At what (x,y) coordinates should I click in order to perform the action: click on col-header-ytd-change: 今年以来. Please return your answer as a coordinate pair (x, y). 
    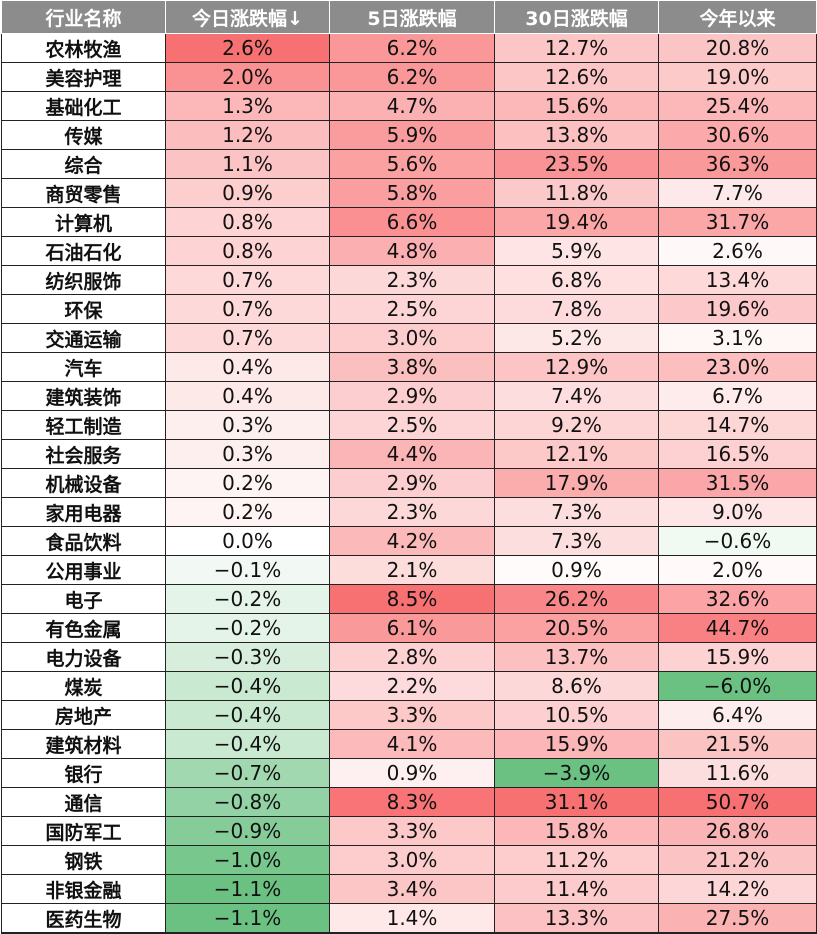
    Looking at the image, I should click on (737, 17).